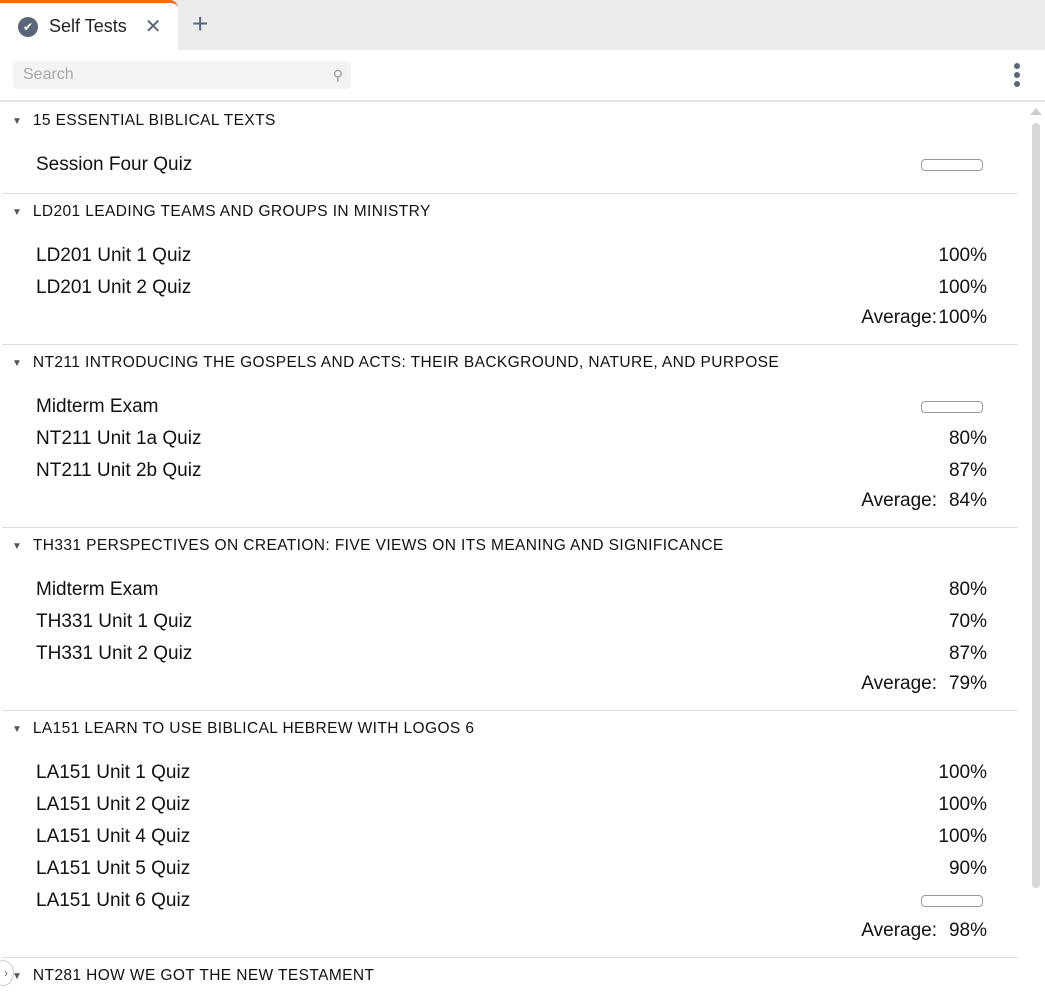  I want to click on search-box: ⚲, so click(182, 75).